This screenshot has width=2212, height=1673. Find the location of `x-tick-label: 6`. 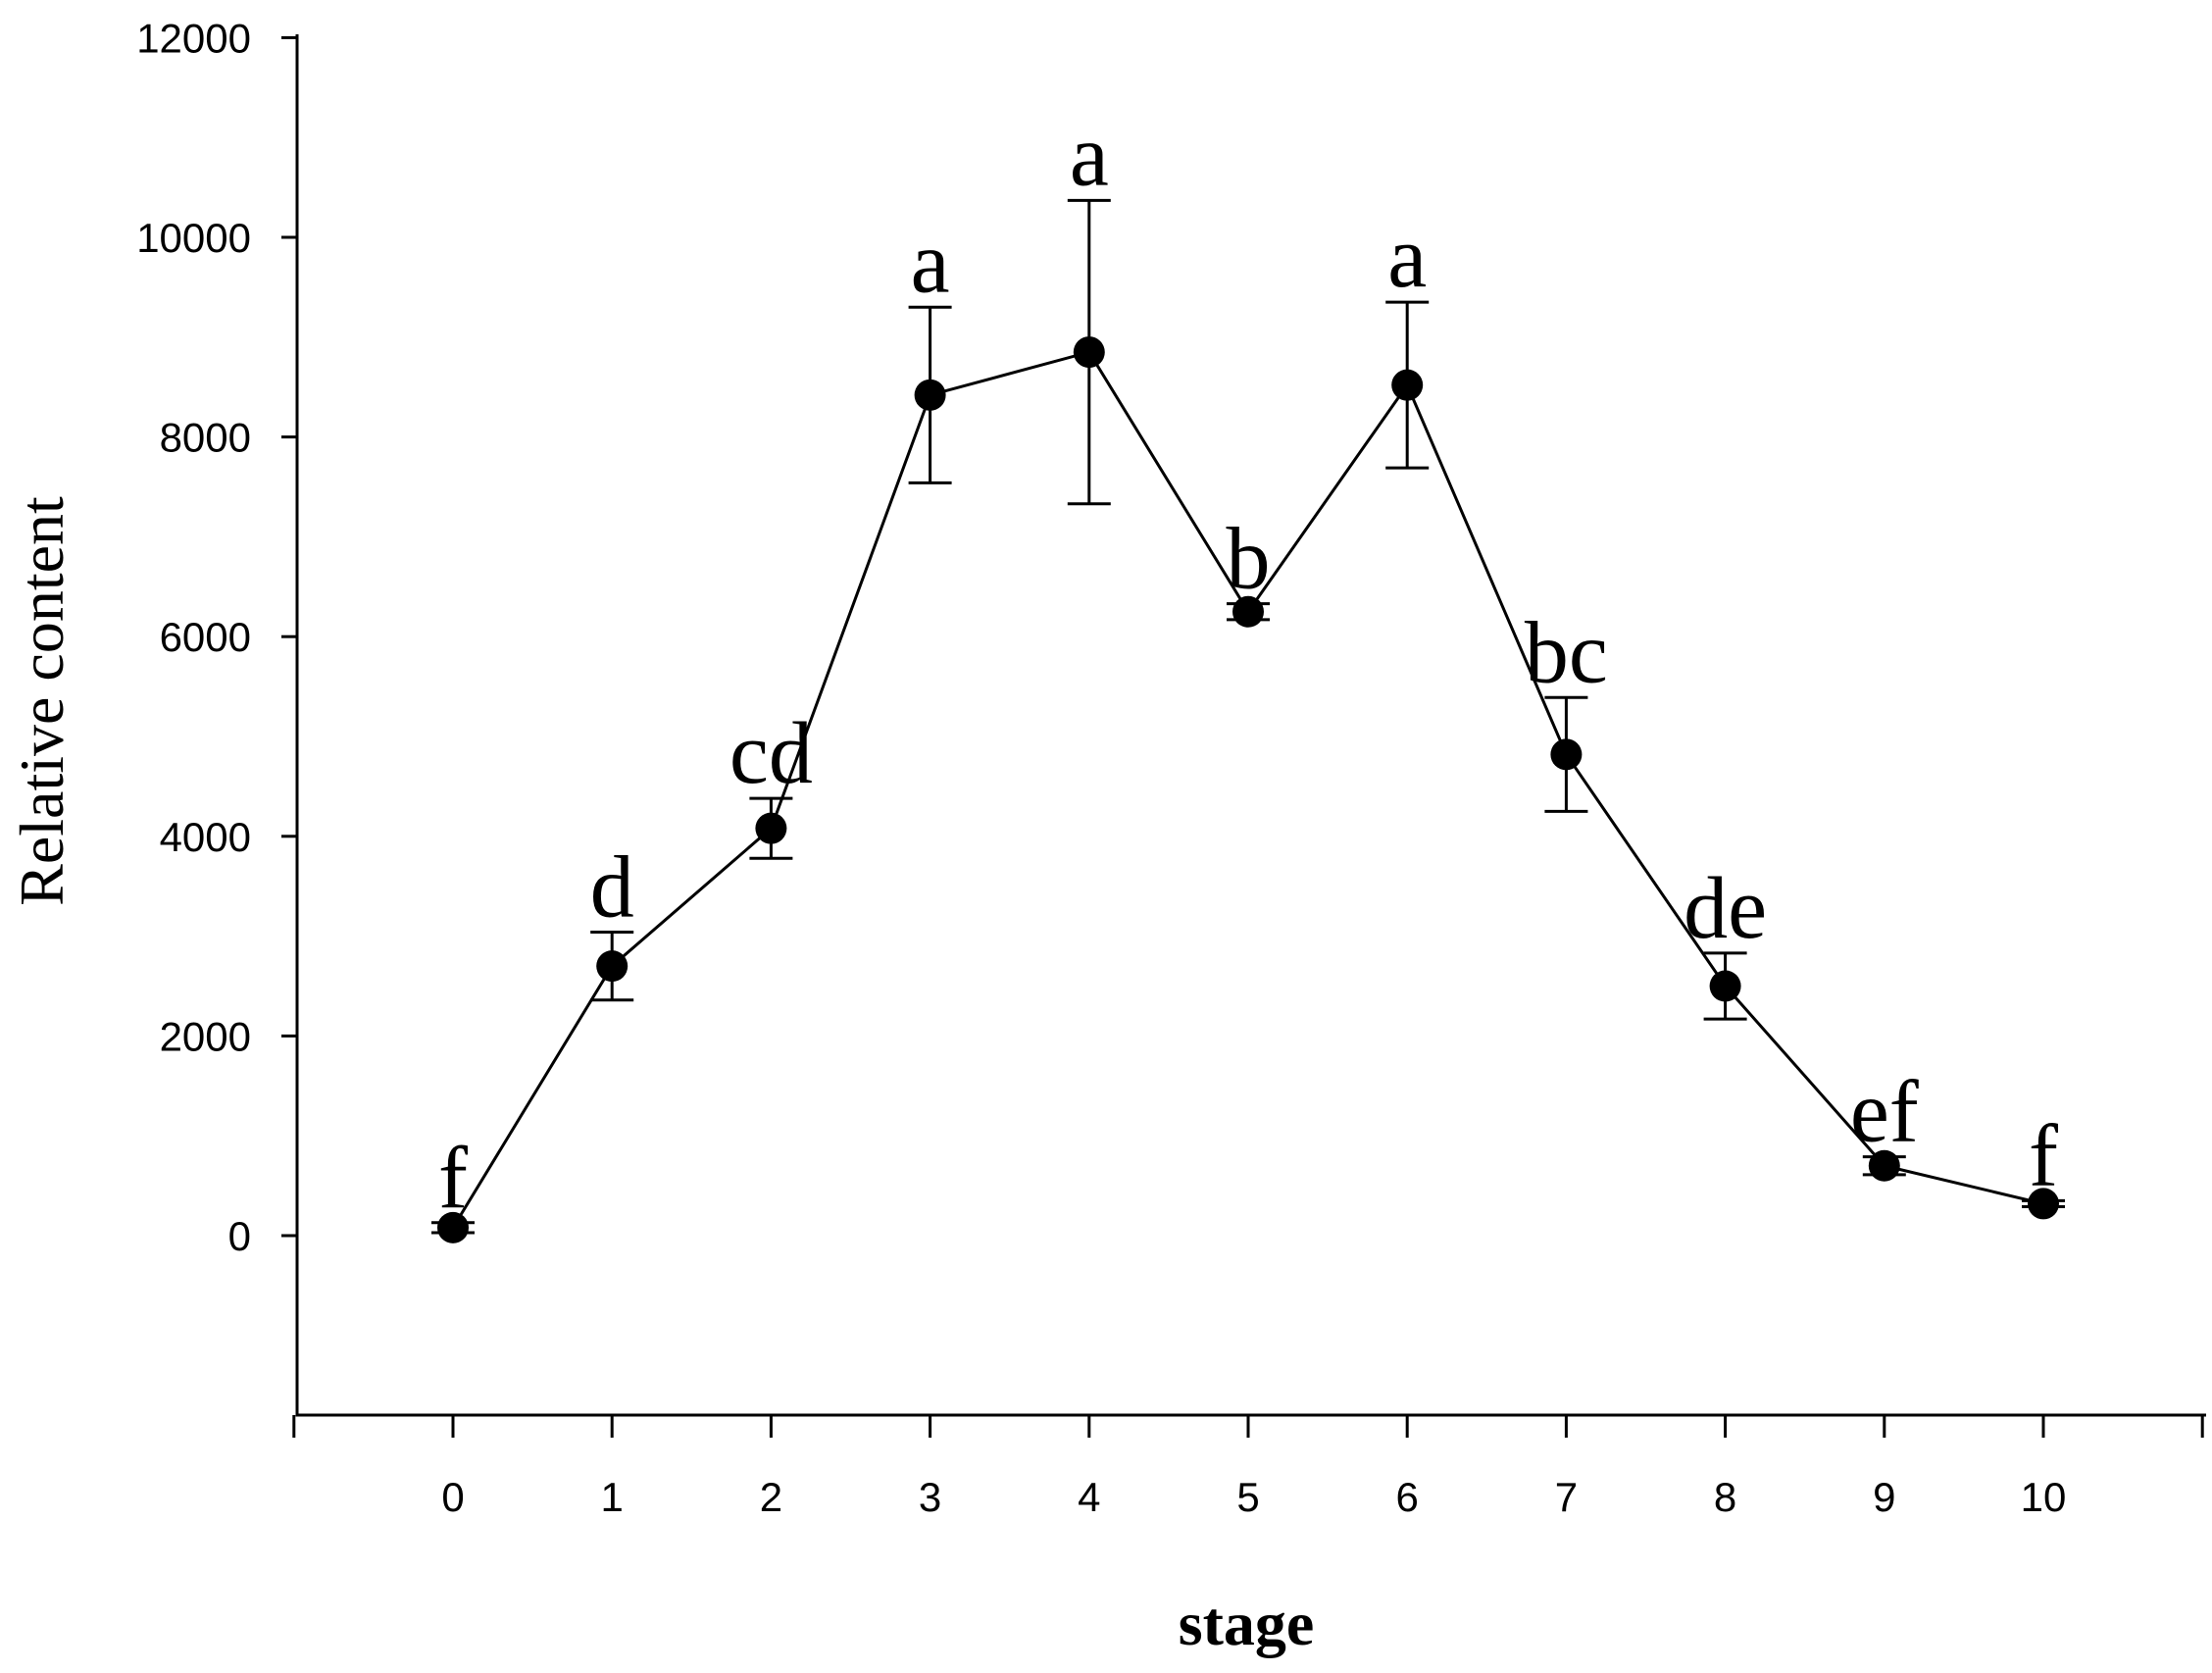

x-tick-label: 6 is located at coordinates (1407, 1497).